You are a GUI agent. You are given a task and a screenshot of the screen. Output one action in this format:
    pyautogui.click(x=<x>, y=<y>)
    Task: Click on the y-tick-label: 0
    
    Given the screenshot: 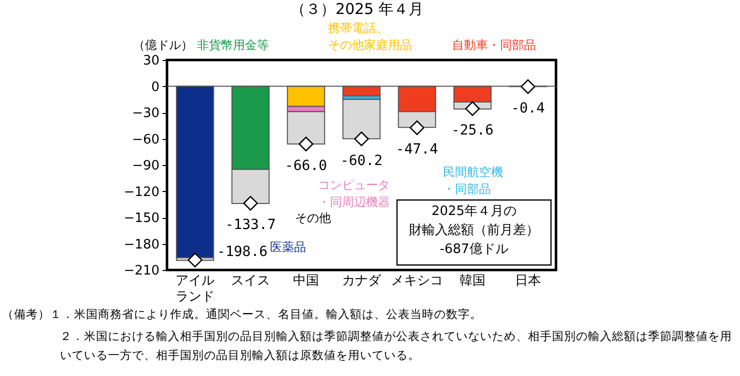 What is the action you would take?
    pyautogui.click(x=155, y=87)
    